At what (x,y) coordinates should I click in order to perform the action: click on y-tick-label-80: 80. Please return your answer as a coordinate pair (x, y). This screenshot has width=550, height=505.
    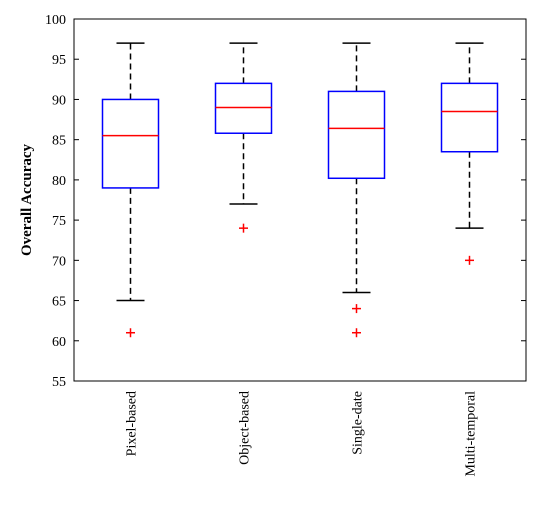
    Looking at the image, I should click on (59, 181).